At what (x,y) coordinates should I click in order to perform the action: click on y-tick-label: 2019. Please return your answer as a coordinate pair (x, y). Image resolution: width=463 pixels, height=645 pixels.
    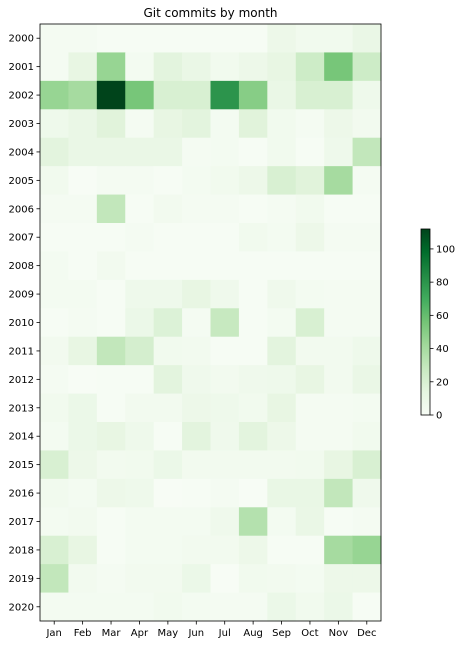
    Looking at the image, I should click on (21, 579).